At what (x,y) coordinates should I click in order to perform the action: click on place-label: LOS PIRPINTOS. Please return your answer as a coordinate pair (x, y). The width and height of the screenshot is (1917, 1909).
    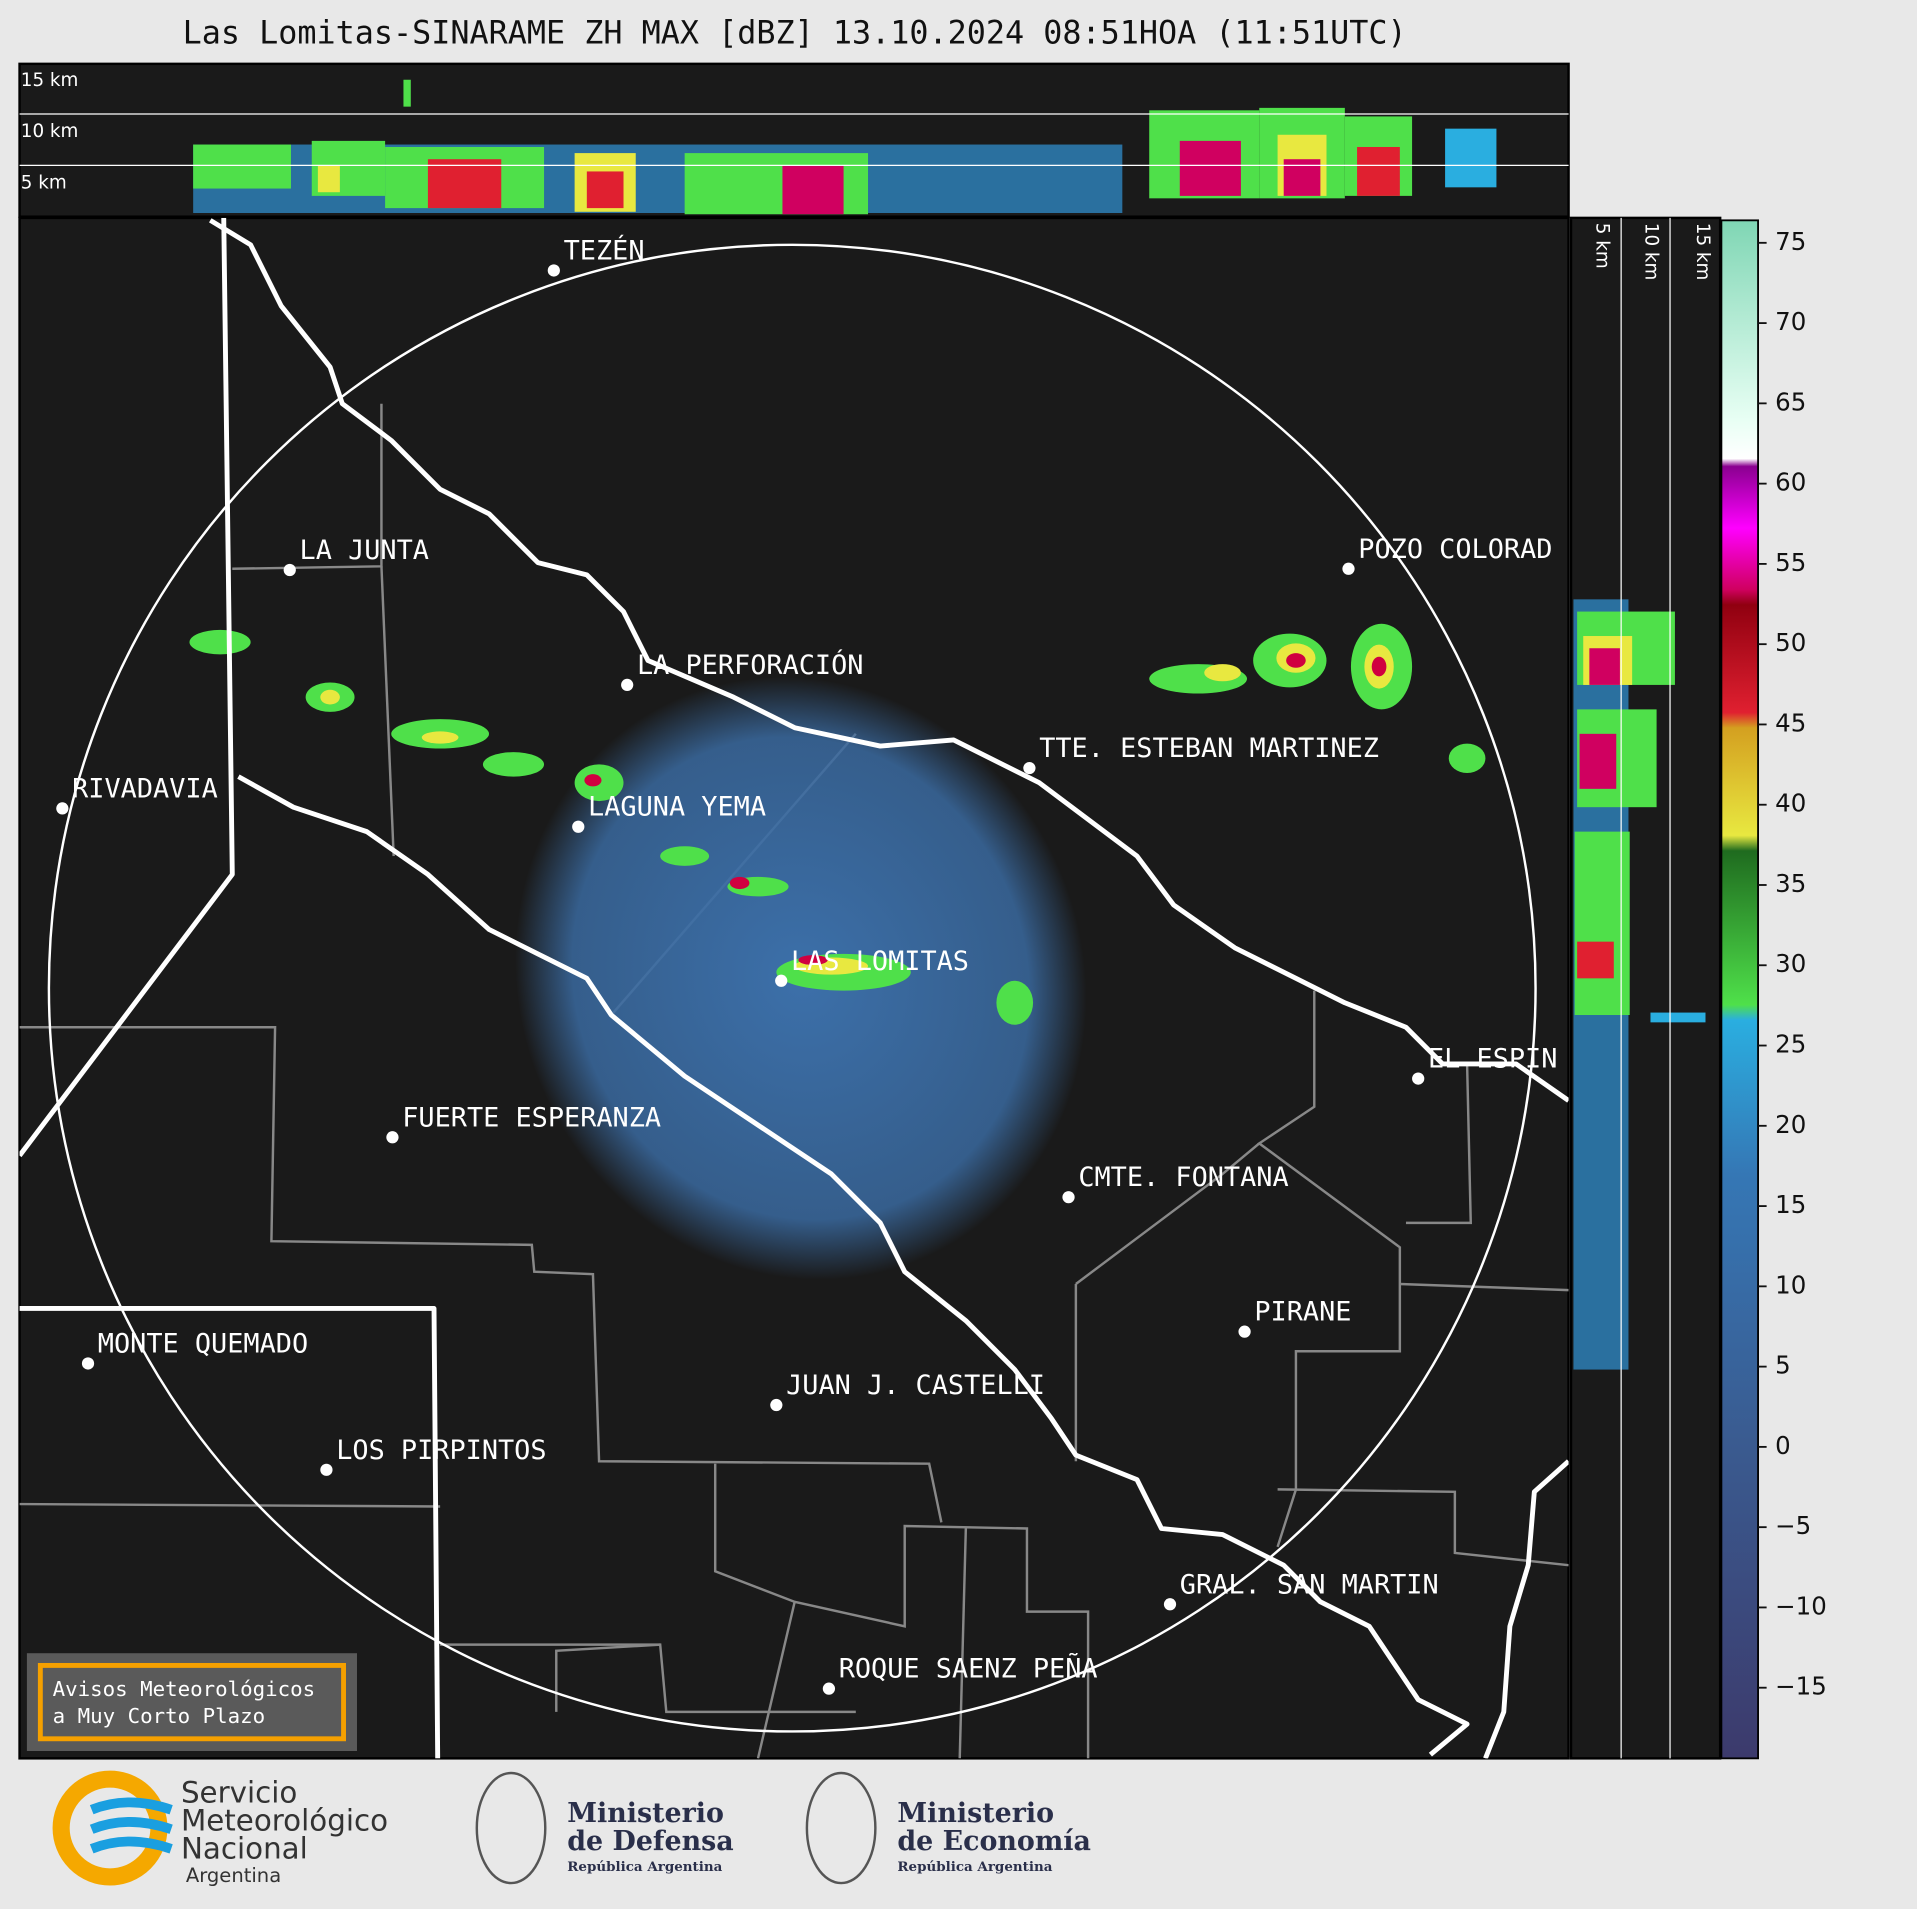
    Looking at the image, I should click on (441, 1450).